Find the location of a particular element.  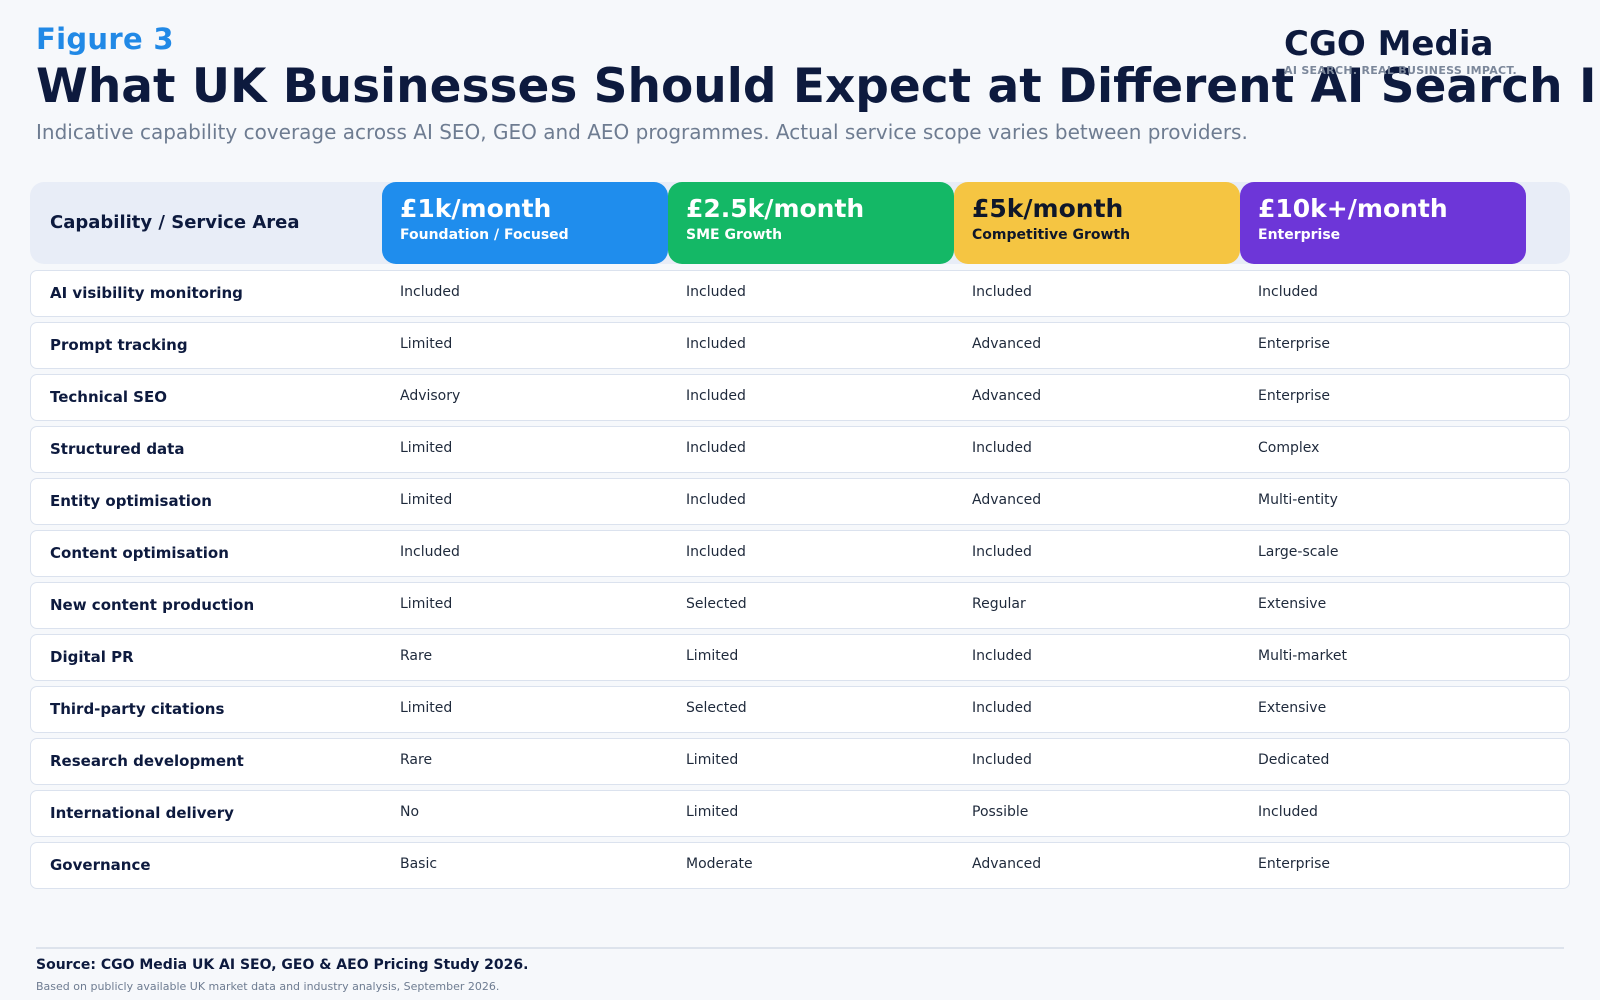

brand-tagline: AI SEARCH. REAL BUSINESS IMPACT. is located at coordinates (1400, 71).